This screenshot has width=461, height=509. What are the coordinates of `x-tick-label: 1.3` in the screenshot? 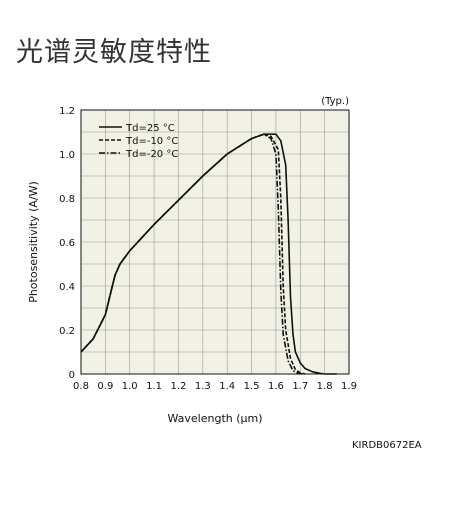 It's located at (203, 386).